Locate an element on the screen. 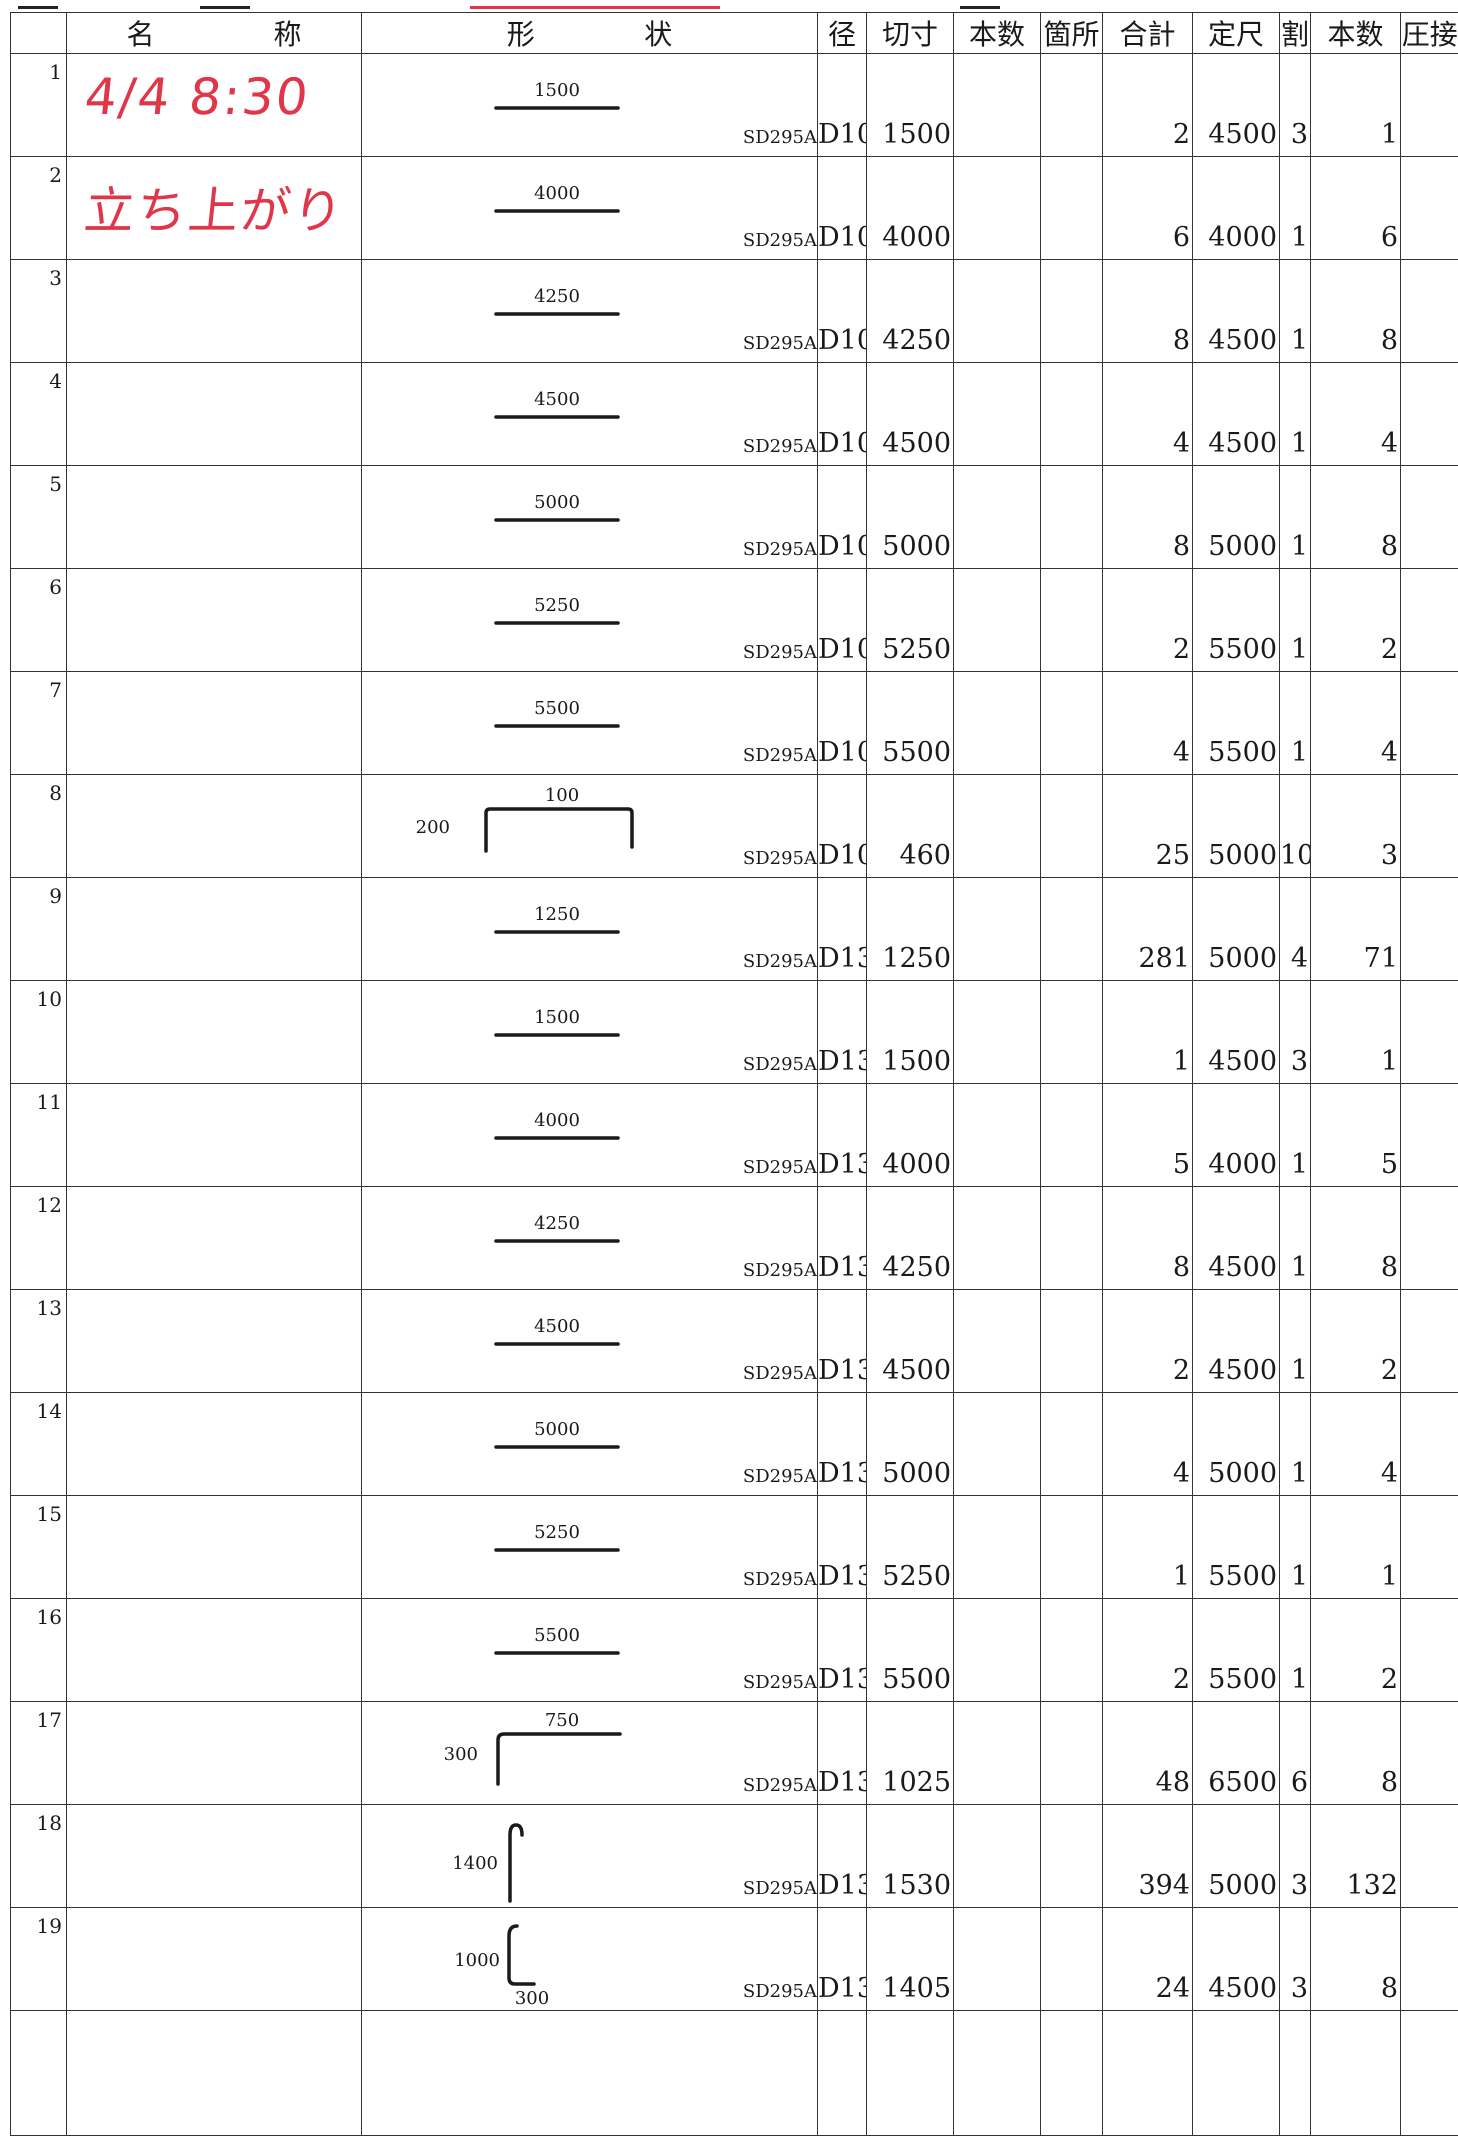  stock-length-value: 4500 is located at coordinates (1236, 446).